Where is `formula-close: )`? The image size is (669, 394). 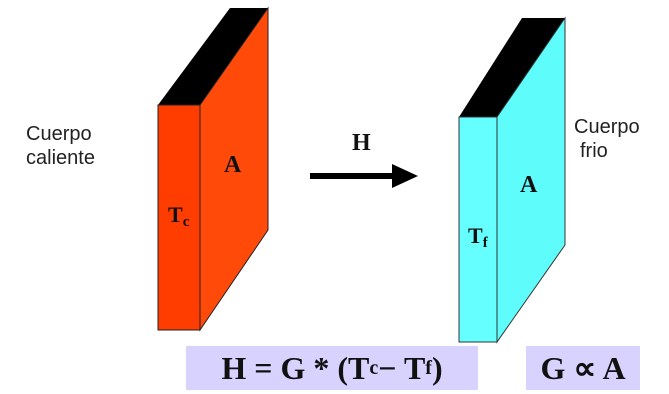
formula-close: ) is located at coordinates (437, 367).